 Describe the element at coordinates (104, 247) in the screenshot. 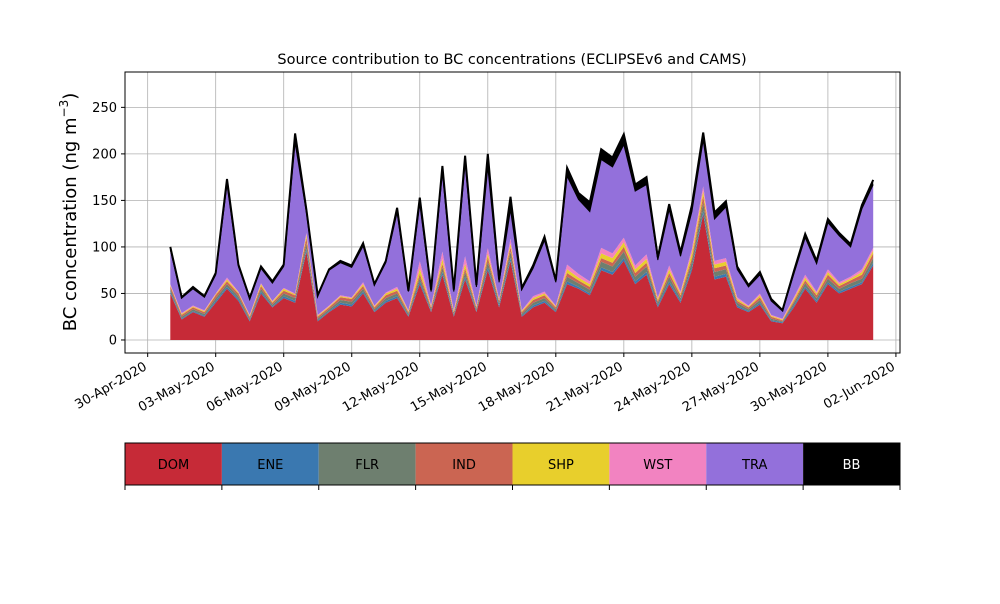

I see `y-tick-label: 100` at that location.